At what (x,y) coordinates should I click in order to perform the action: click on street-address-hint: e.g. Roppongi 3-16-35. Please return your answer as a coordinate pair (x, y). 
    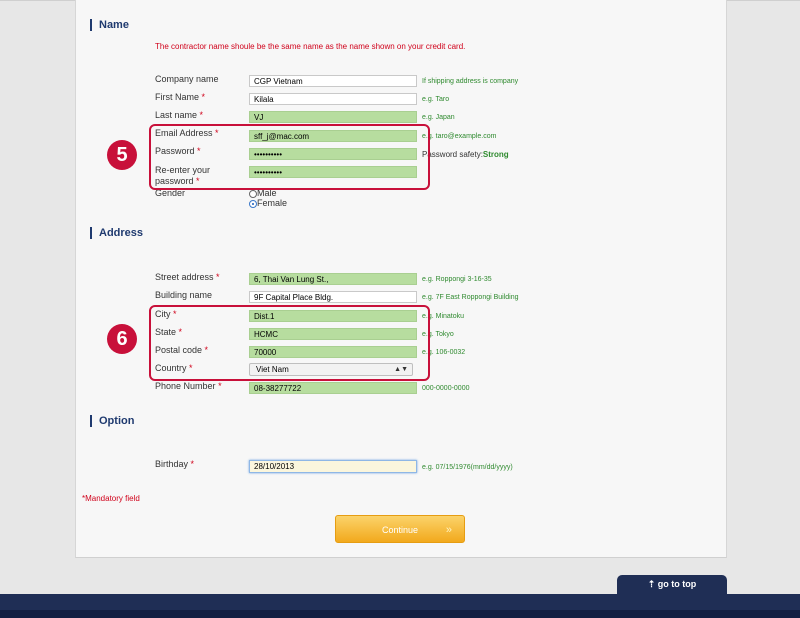
    Looking at the image, I should click on (457, 279).